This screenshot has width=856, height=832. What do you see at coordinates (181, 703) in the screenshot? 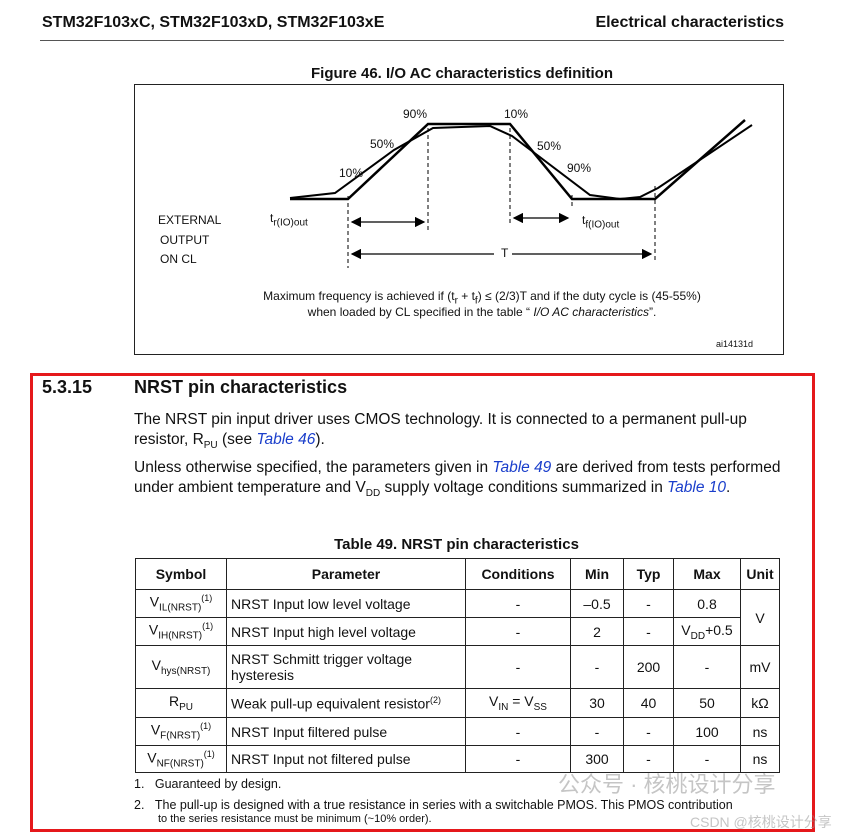
I see `table-cell: RPU` at bounding box center [181, 703].